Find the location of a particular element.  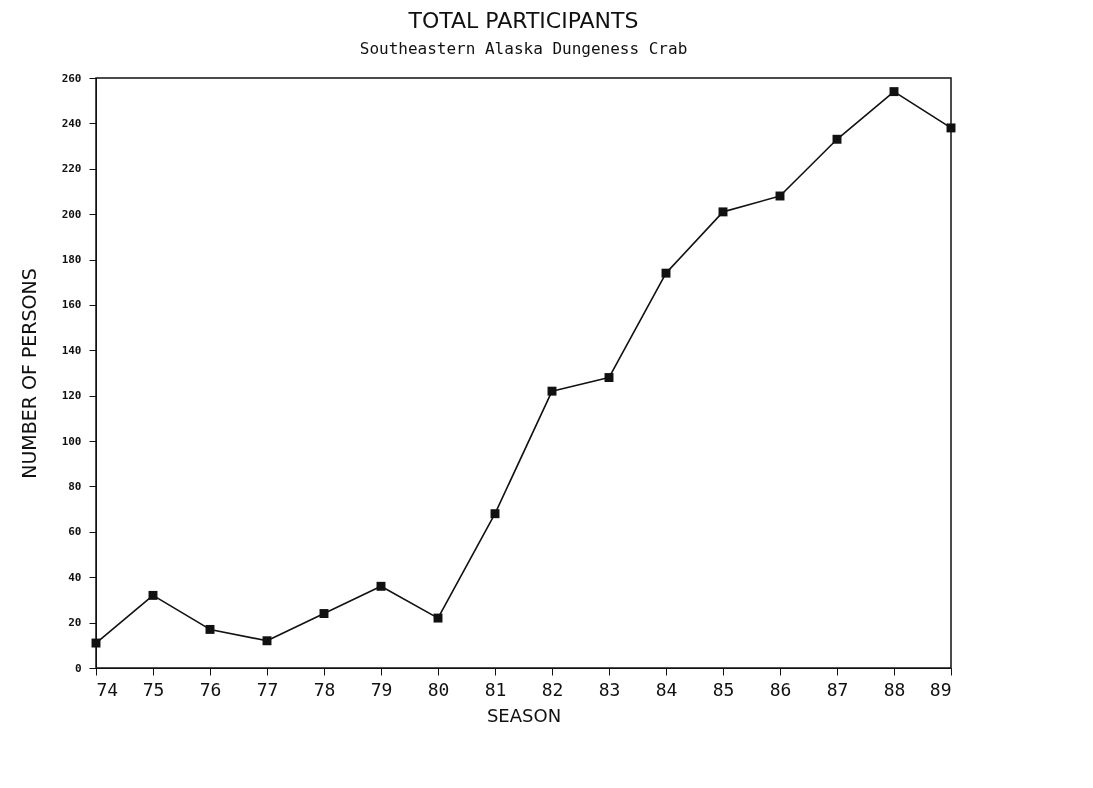

x-tick-label: 81 is located at coordinates (495, 689).